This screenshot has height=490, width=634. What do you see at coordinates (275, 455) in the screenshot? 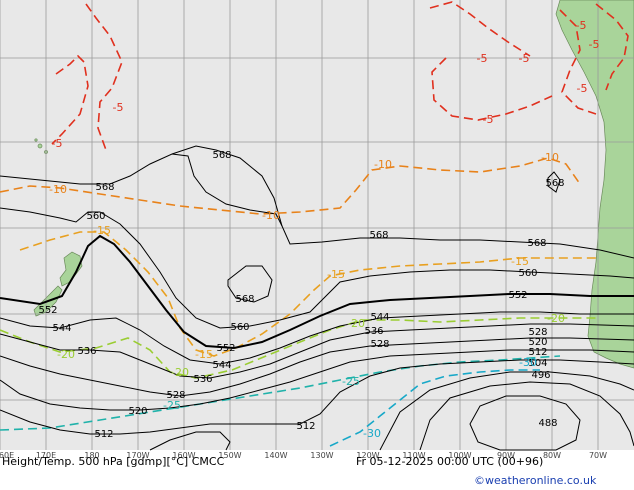
I see `longitude-label: 140W` at bounding box center [275, 455].